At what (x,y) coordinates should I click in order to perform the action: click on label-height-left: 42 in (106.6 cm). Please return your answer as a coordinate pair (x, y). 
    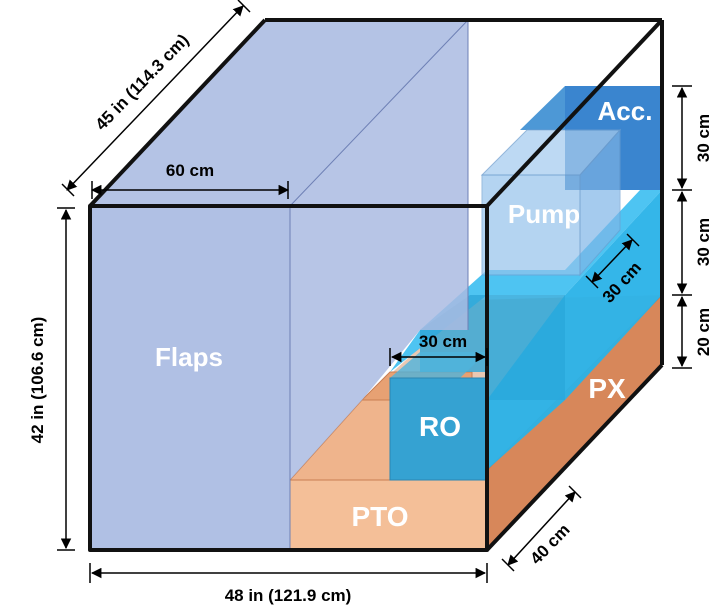
    Looking at the image, I should click on (37, 380).